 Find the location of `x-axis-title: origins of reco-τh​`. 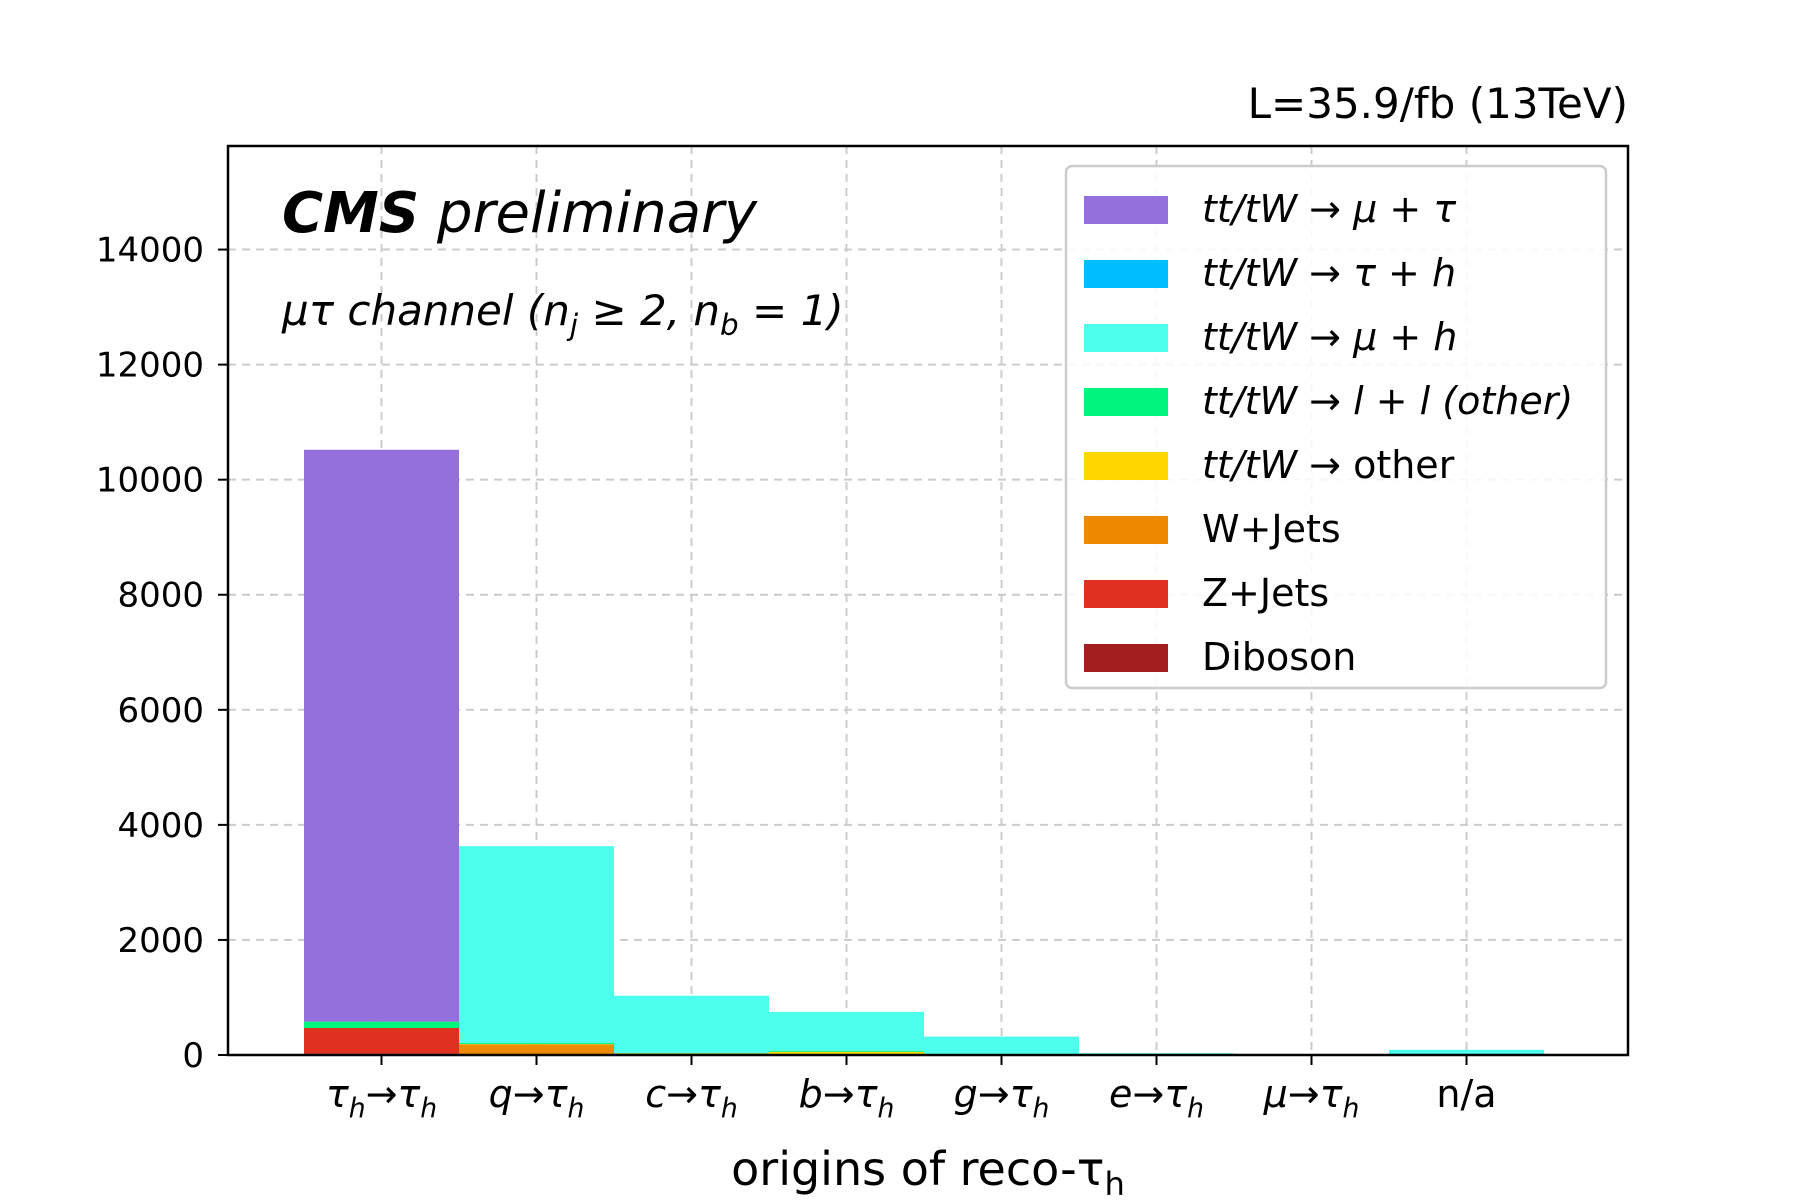

x-axis-title: origins of reco-τh​ is located at coordinates (928, 1171).